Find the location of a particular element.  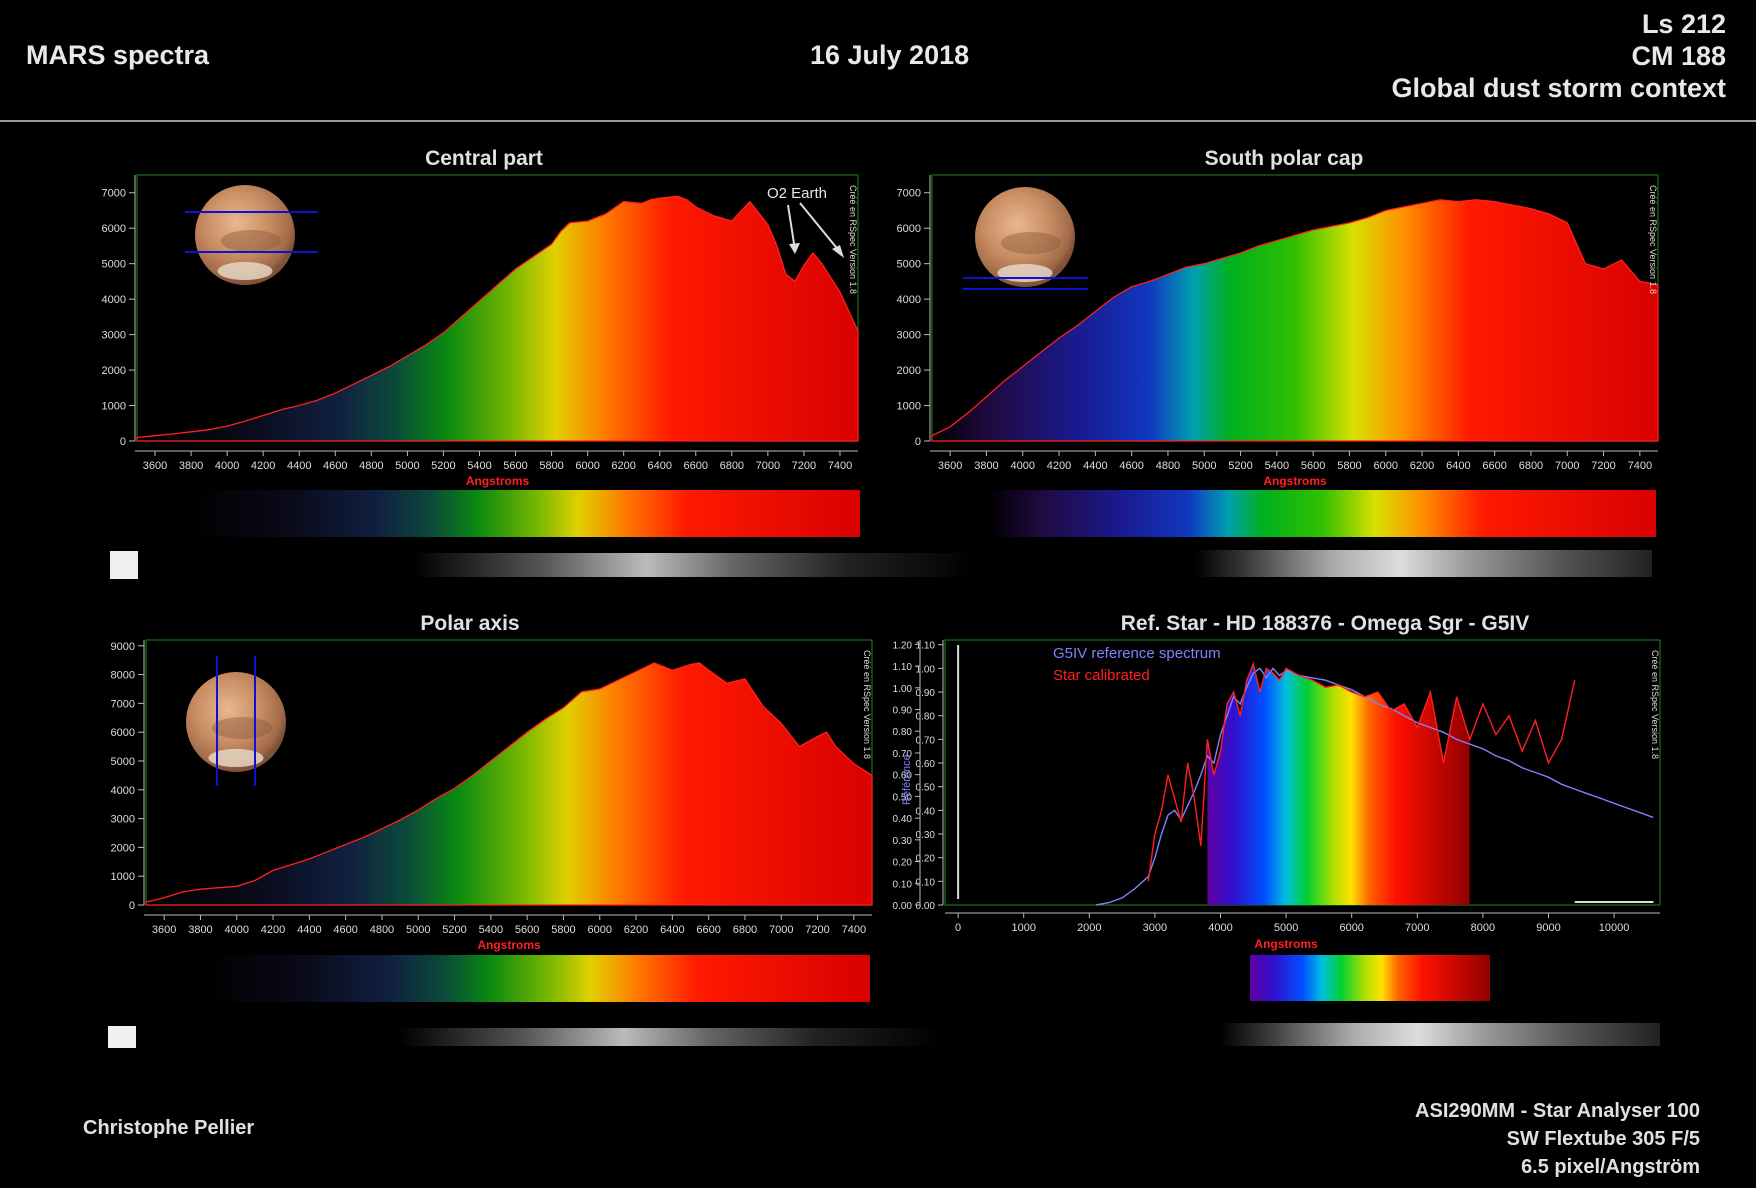

equipment-line-3: 6.5 pixel/Angström is located at coordinates (1610, 1167).